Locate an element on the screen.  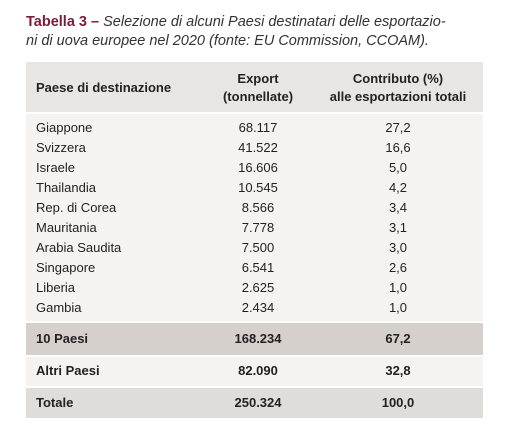
header-cell: alle esportazioni totali is located at coordinates (398, 96).